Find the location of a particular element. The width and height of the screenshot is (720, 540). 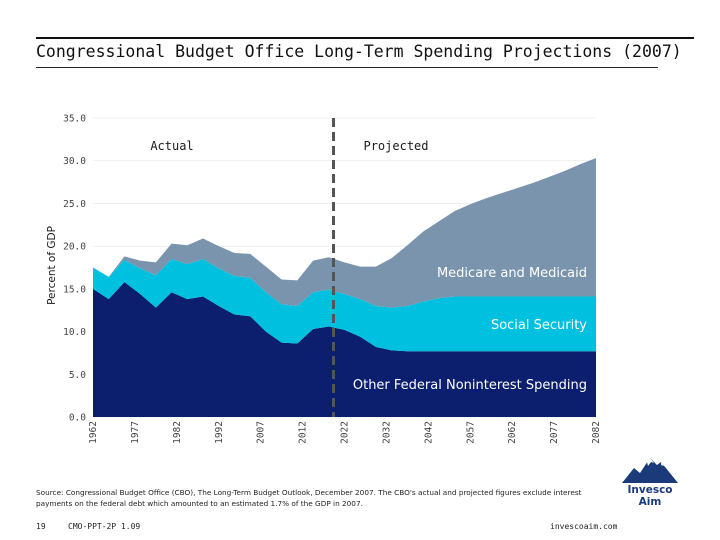

x-tick-label: 2082 is located at coordinates (596, 432).